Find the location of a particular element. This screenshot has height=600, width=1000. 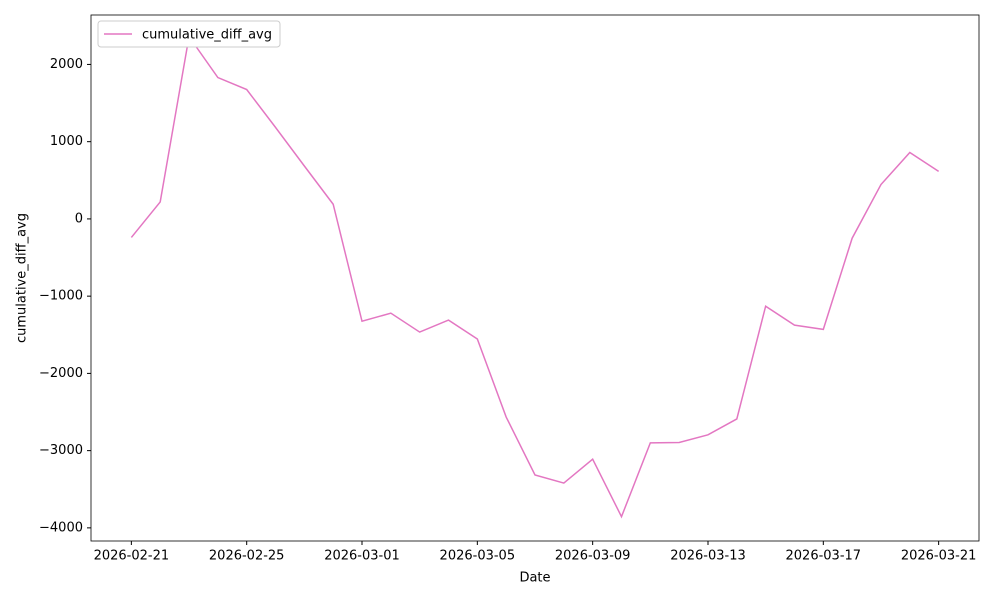

x-tick-label: 2026-02-25 is located at coordinates (247, 556).